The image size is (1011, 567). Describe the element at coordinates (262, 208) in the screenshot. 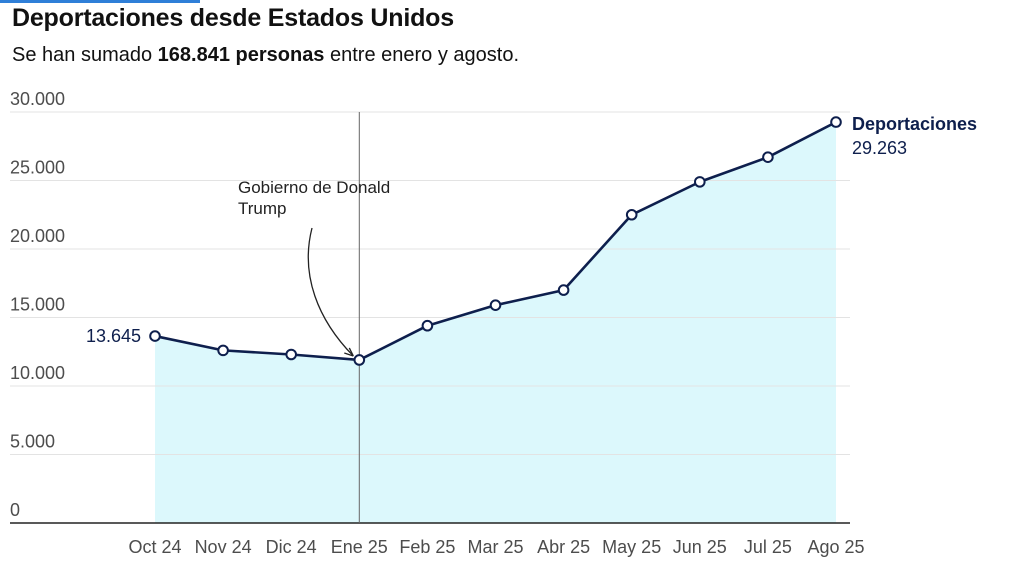

I see `annotation-text: Trump` at that location.